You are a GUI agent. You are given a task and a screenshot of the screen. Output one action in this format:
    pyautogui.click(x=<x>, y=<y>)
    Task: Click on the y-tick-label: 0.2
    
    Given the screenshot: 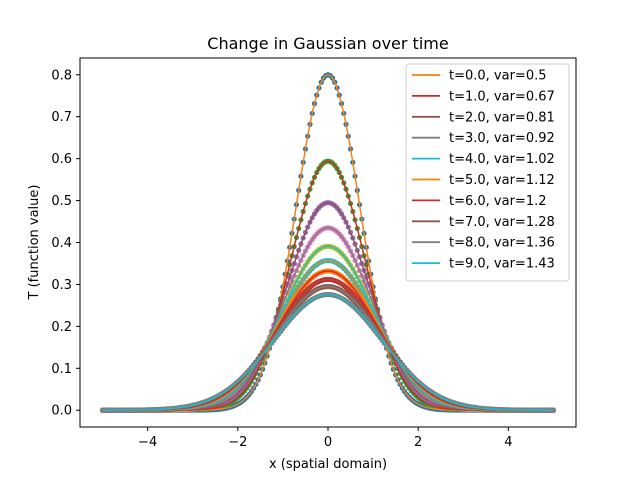 What is the action you would take?
    pyautogui.click(x=61, y=327)
    